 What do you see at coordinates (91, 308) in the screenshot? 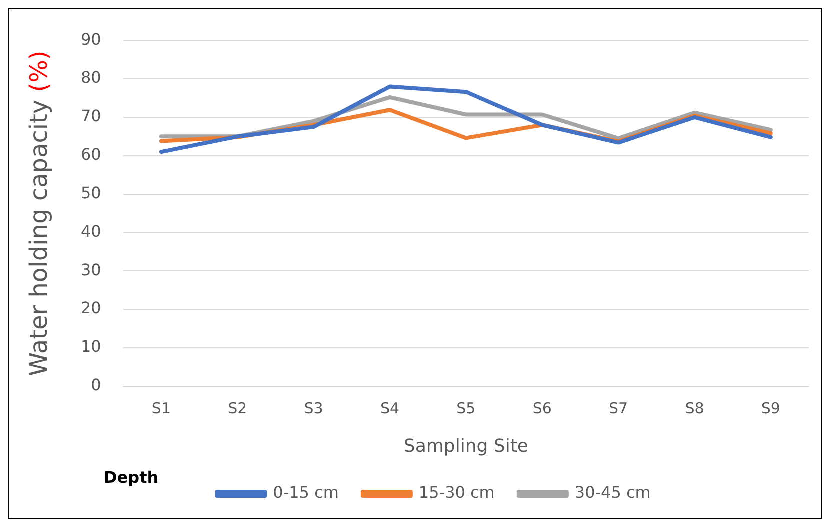
I see `y-tick-label: 20` at bounding box center [91, 308].